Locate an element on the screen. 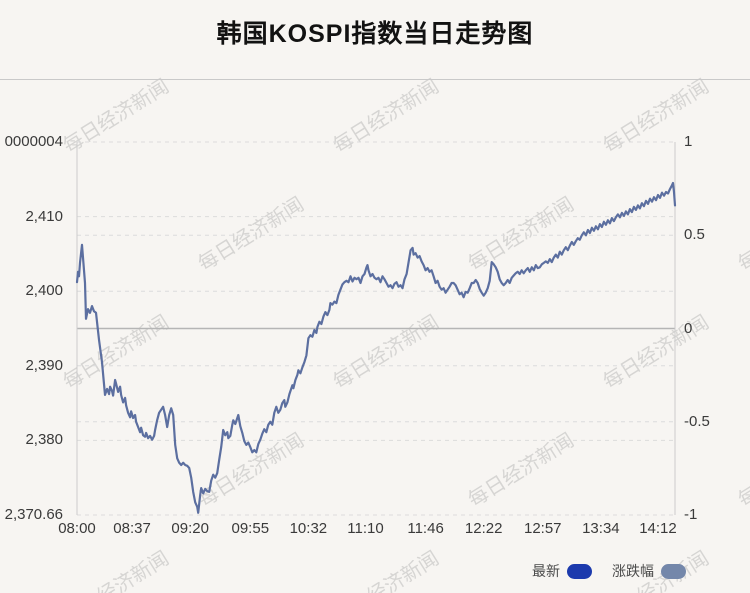 This screenshot has height=593, width=750. legend-item-latest: 最新 is located at coordinates (562, 571).